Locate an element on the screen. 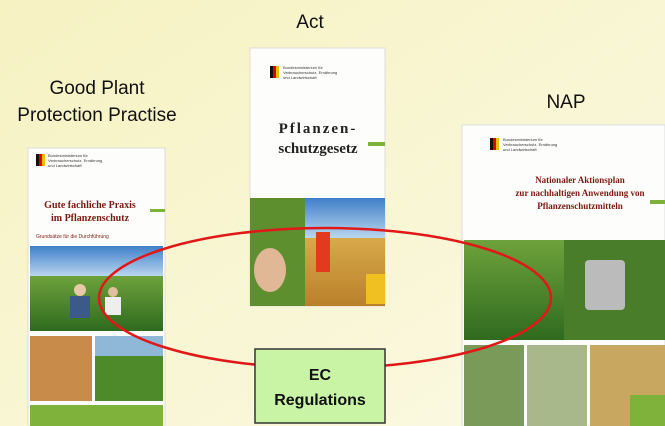 The width and height of the screenshot is (665, 426). title: Pflanzen- is located at coordinates (318, 129).